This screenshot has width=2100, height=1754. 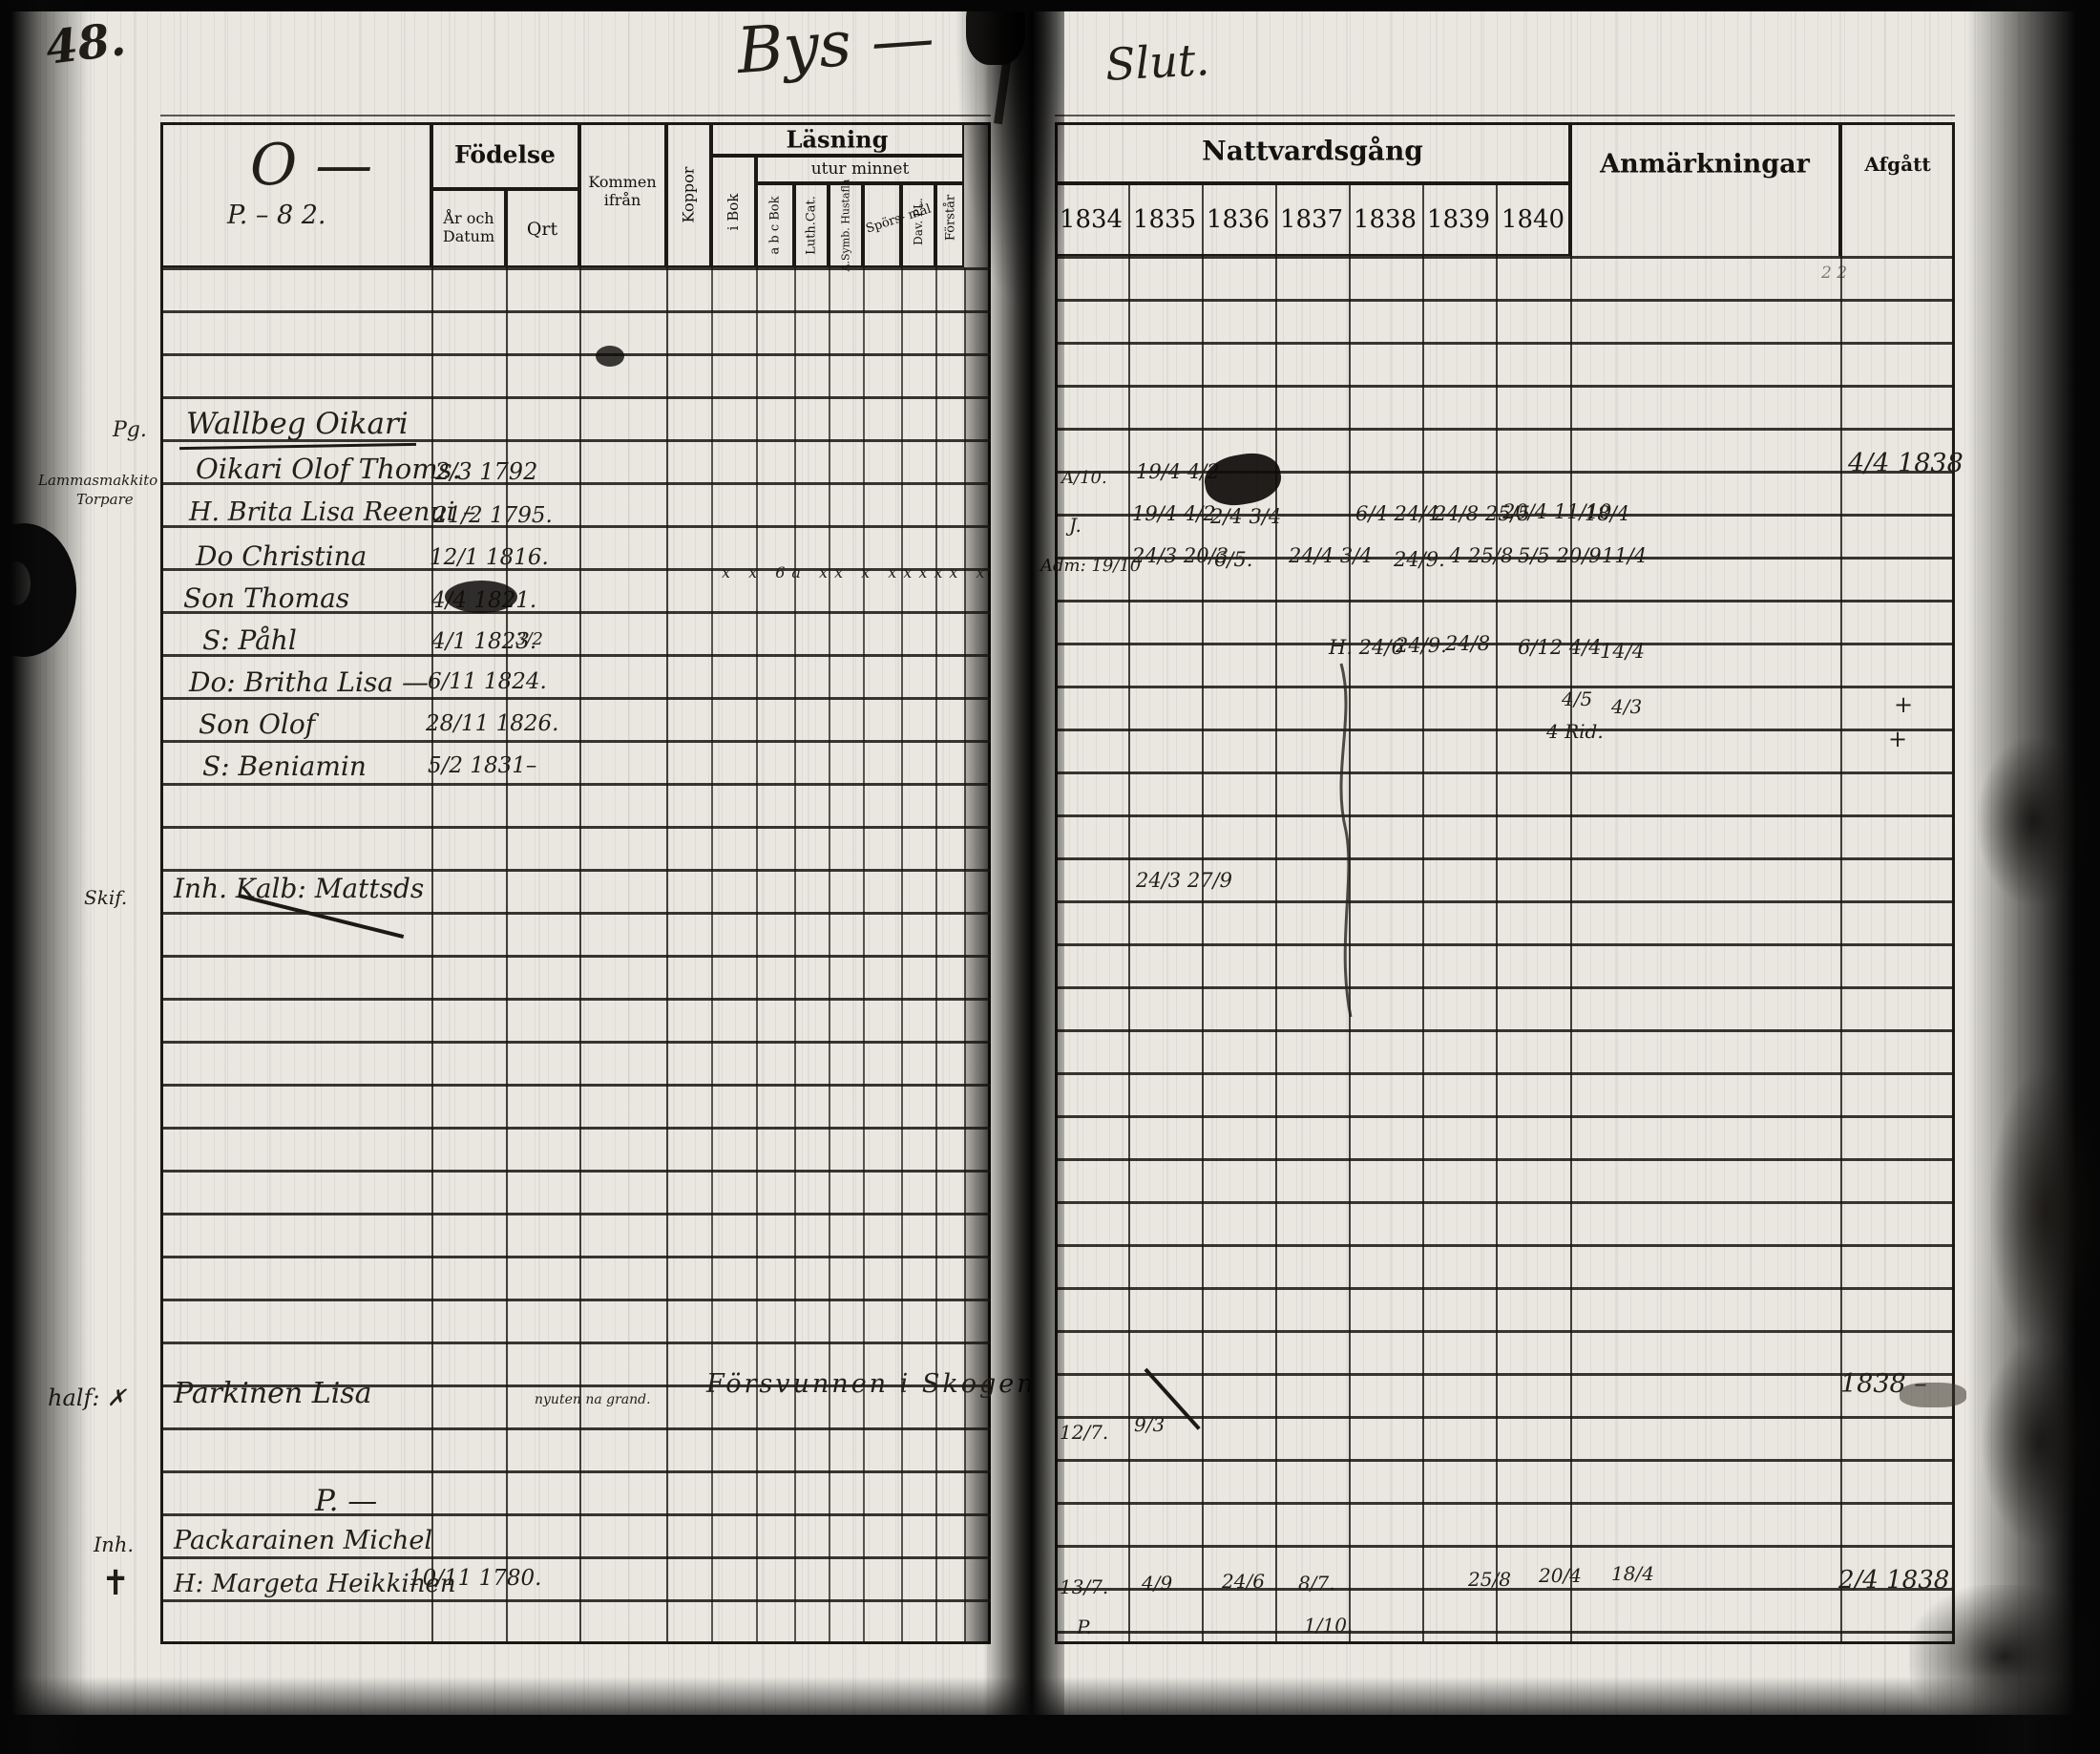 What do you see at coordinates (871, 1384) in the screenshot?
I see `entry-remark: Försvunnen i Skogen` at bounding box center [871, 1384].